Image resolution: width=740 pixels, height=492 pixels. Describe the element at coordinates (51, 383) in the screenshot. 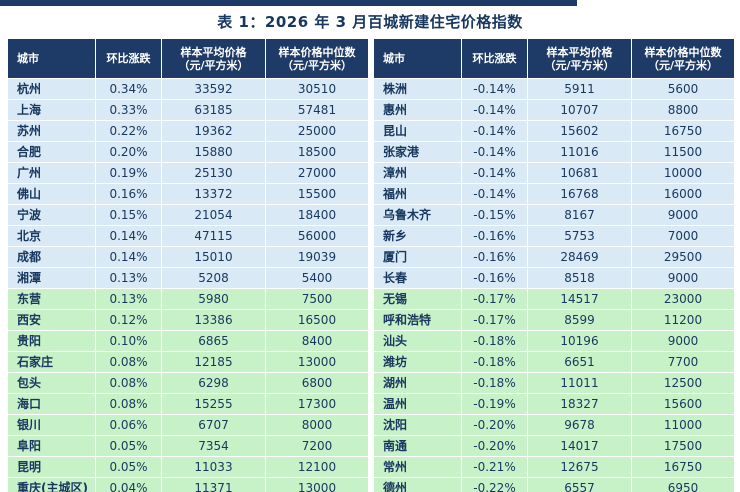

I see `city-cell: 包头` at that location.